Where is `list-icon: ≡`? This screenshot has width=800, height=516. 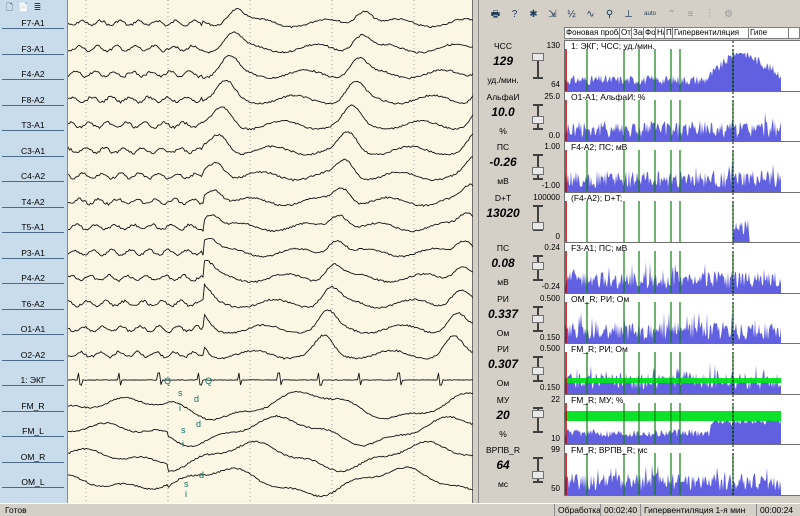
list-icon: ≡ is located at coordinates (690, 14).